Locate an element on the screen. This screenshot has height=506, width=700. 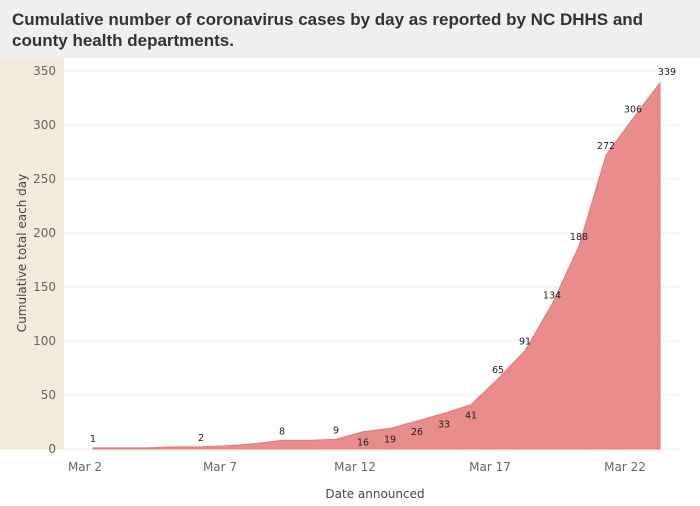
data-label: 8 is located at coordinates (282, 431).